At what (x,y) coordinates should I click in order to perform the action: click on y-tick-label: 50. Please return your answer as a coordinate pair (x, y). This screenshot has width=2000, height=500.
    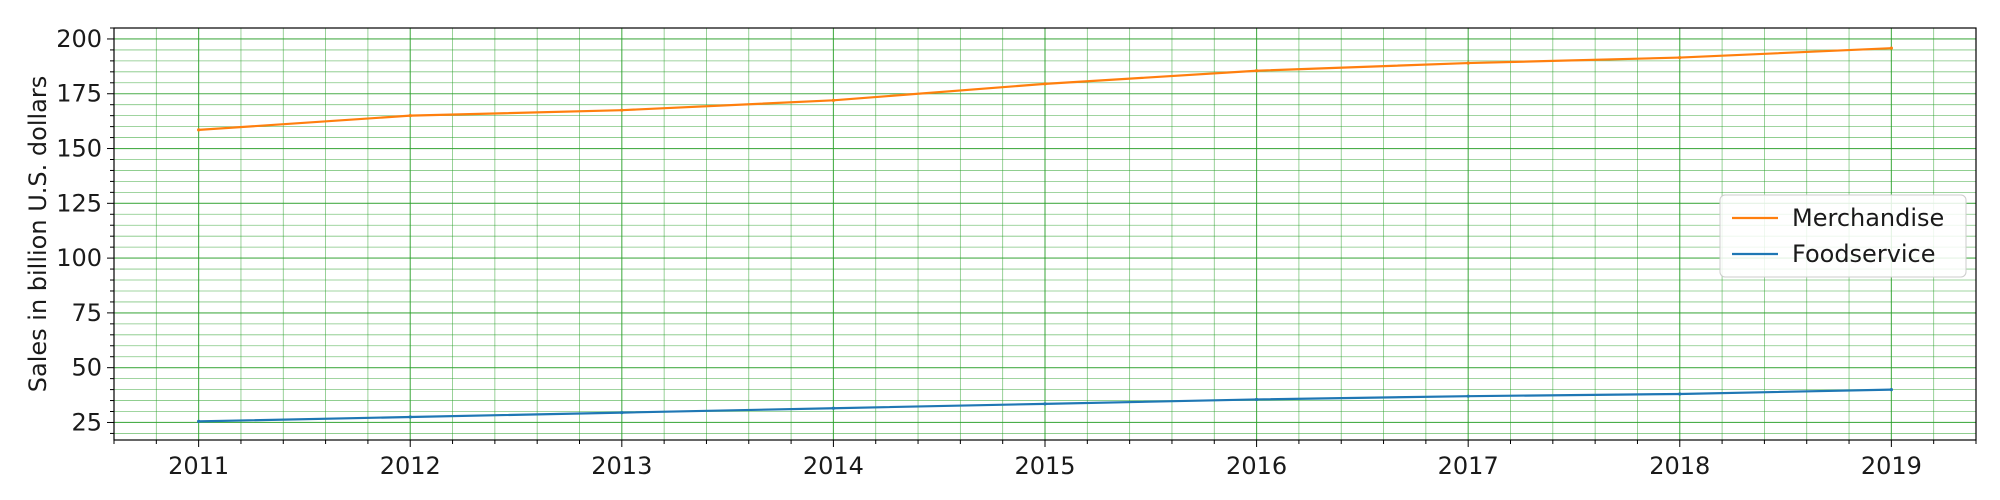
    Looking at the image, I should click on (86, 368).